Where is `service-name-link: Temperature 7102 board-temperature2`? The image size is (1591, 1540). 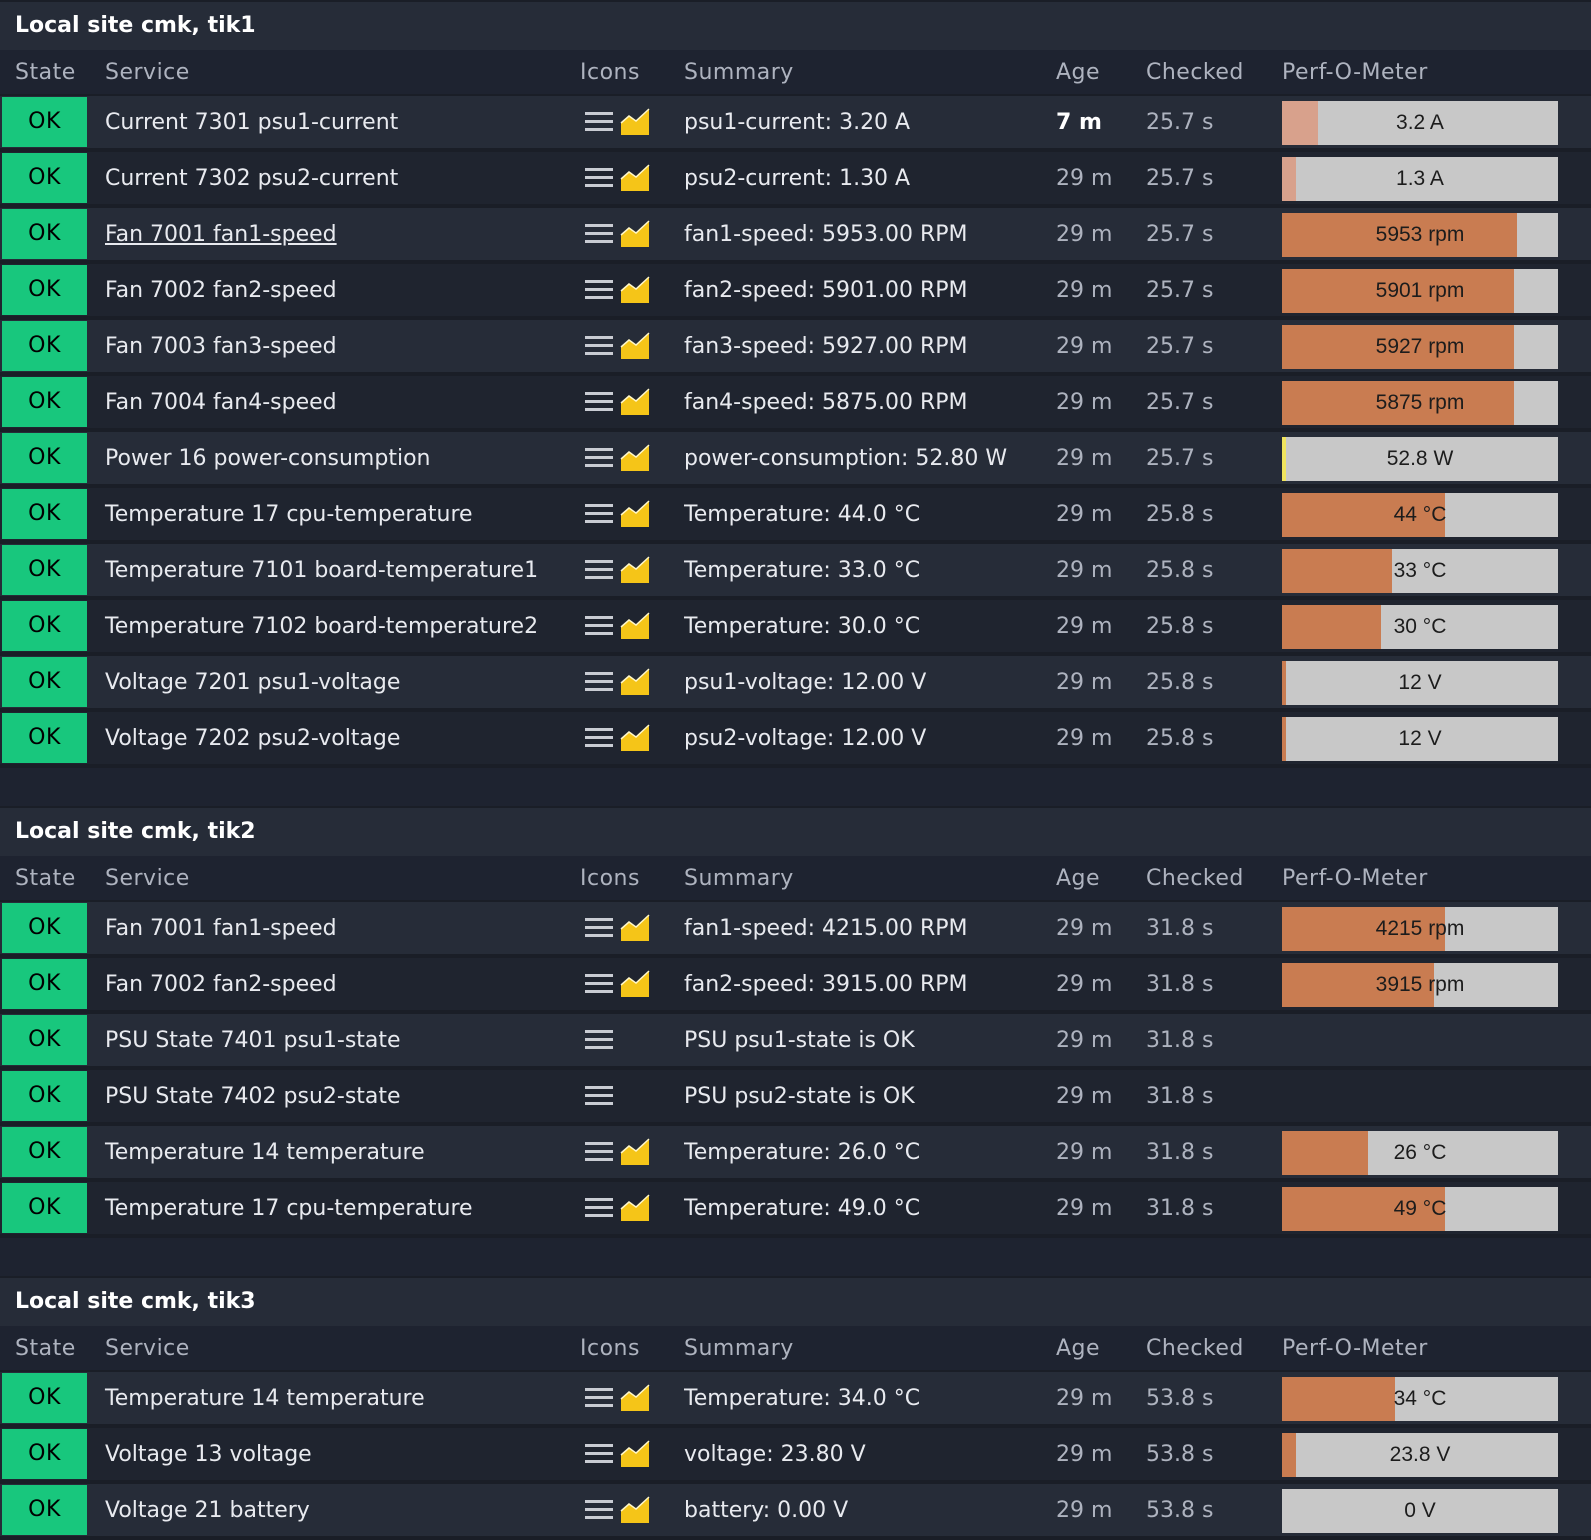
service-name-link: Temperature 7102 board-temperature2 is located at coordinates (322, 626).